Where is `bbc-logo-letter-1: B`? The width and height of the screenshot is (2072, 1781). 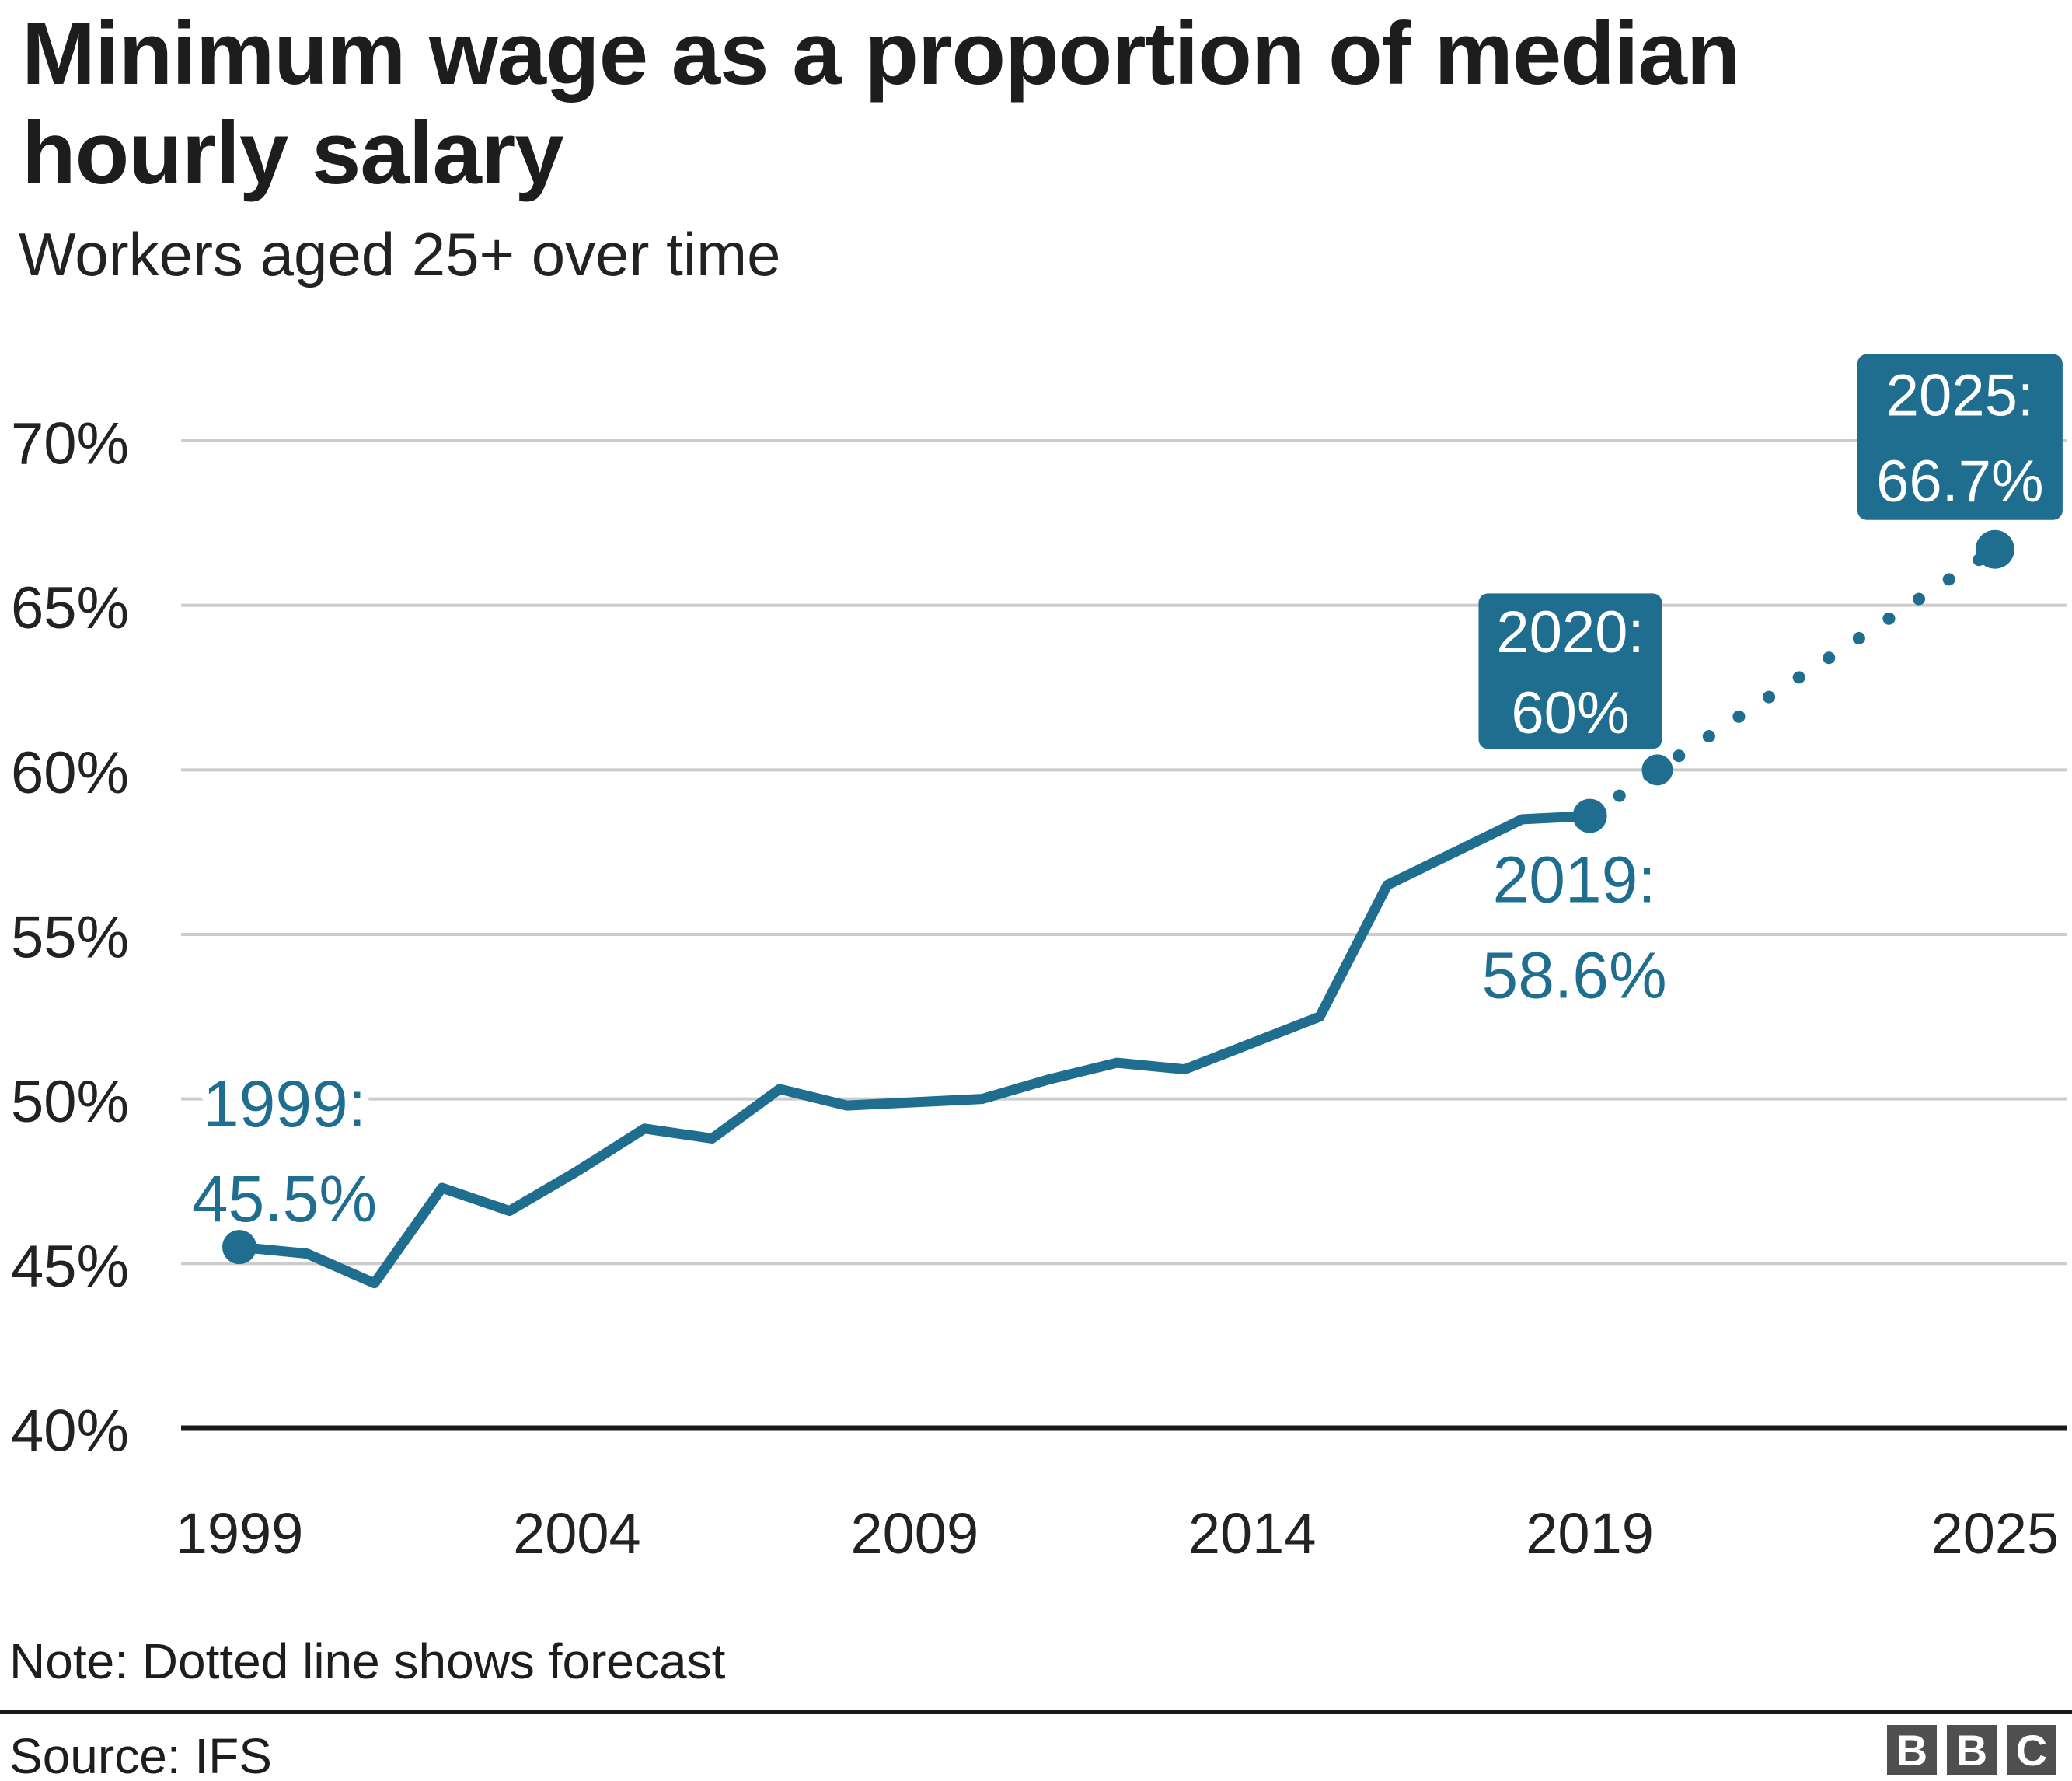
bbc-logo-letter-1: B is located at coordinates (1912, 1750).